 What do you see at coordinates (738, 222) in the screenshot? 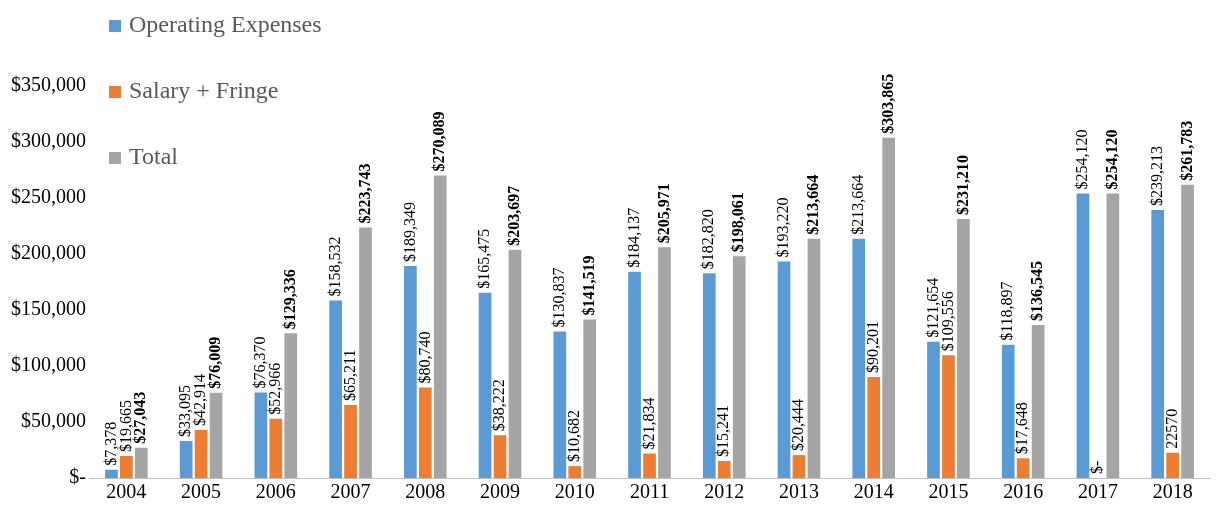
I see `data-label: $198,061` at bounding box center [738, 222].